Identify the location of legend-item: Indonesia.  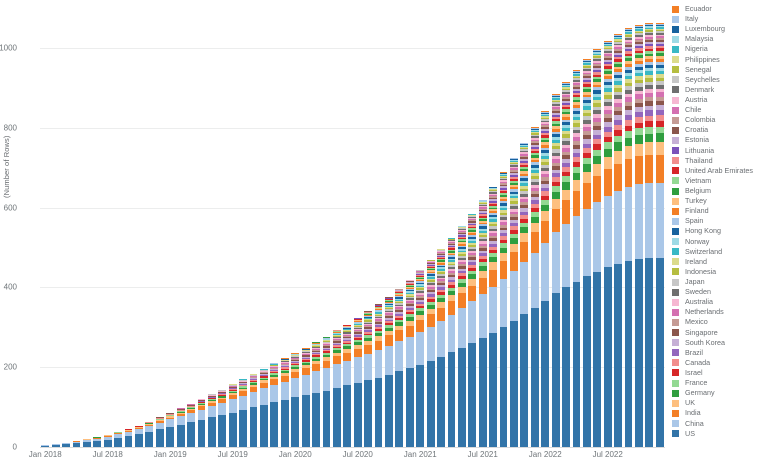
(720, 272).